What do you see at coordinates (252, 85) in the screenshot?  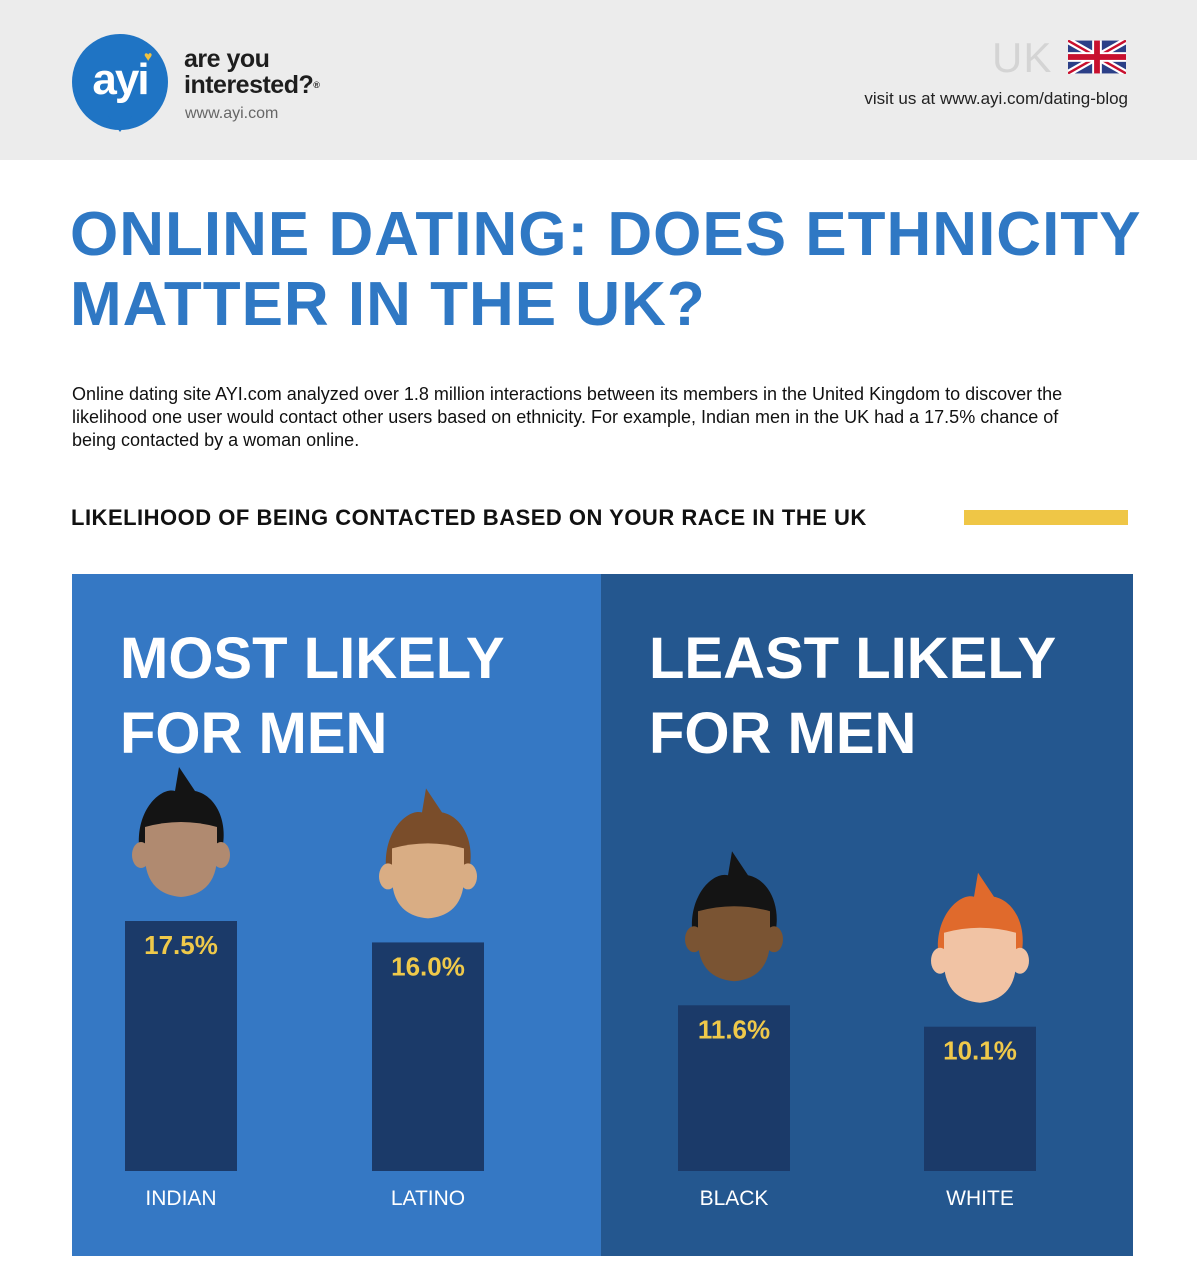 I see `tagline-line-2: interested?®` at bounding box center [252, 85].